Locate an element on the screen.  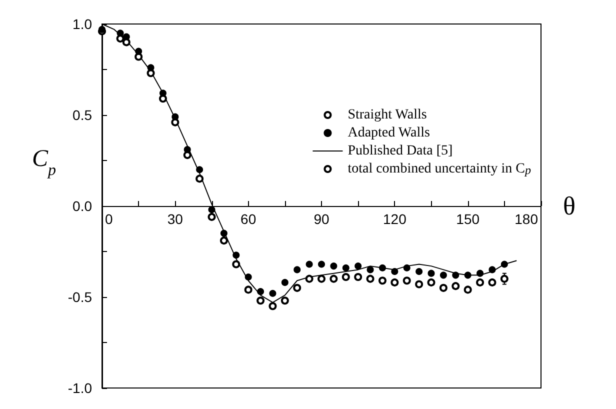
y-tick-label: -0.5 is located at coordinates (80, 297).